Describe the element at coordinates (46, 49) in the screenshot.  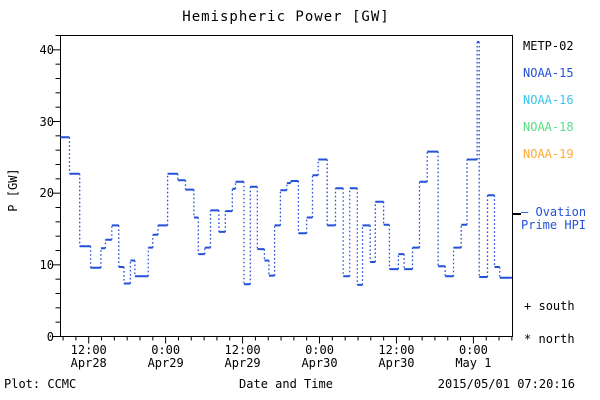
I see `y-tick-label: 40` at that location.